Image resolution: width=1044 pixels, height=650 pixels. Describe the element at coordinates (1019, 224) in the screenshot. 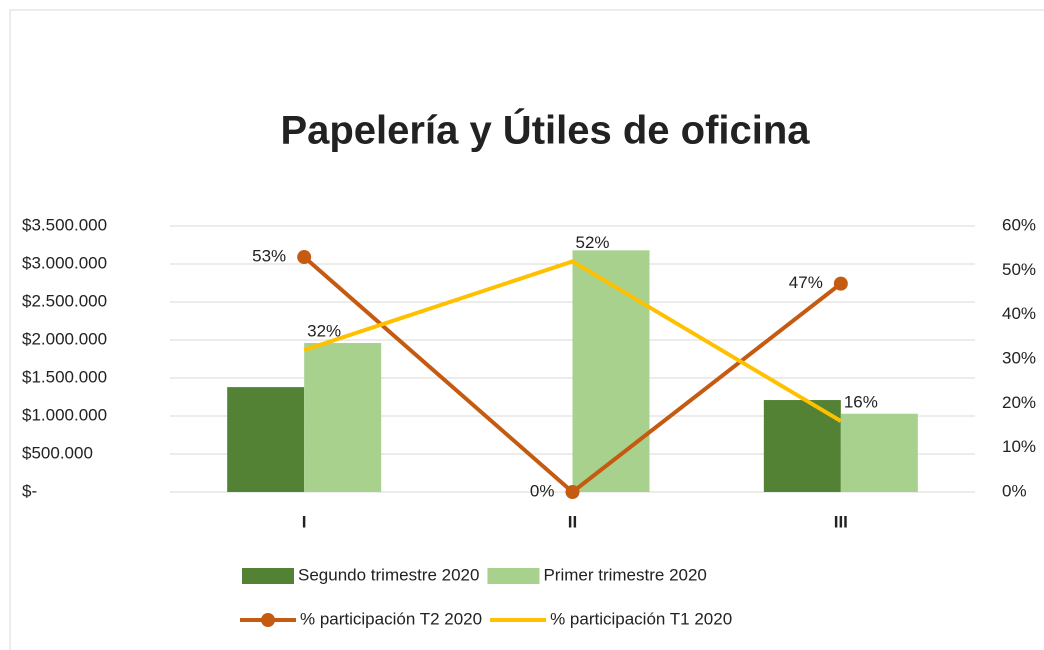

I see `y2-tick-label: 60%` at that location.